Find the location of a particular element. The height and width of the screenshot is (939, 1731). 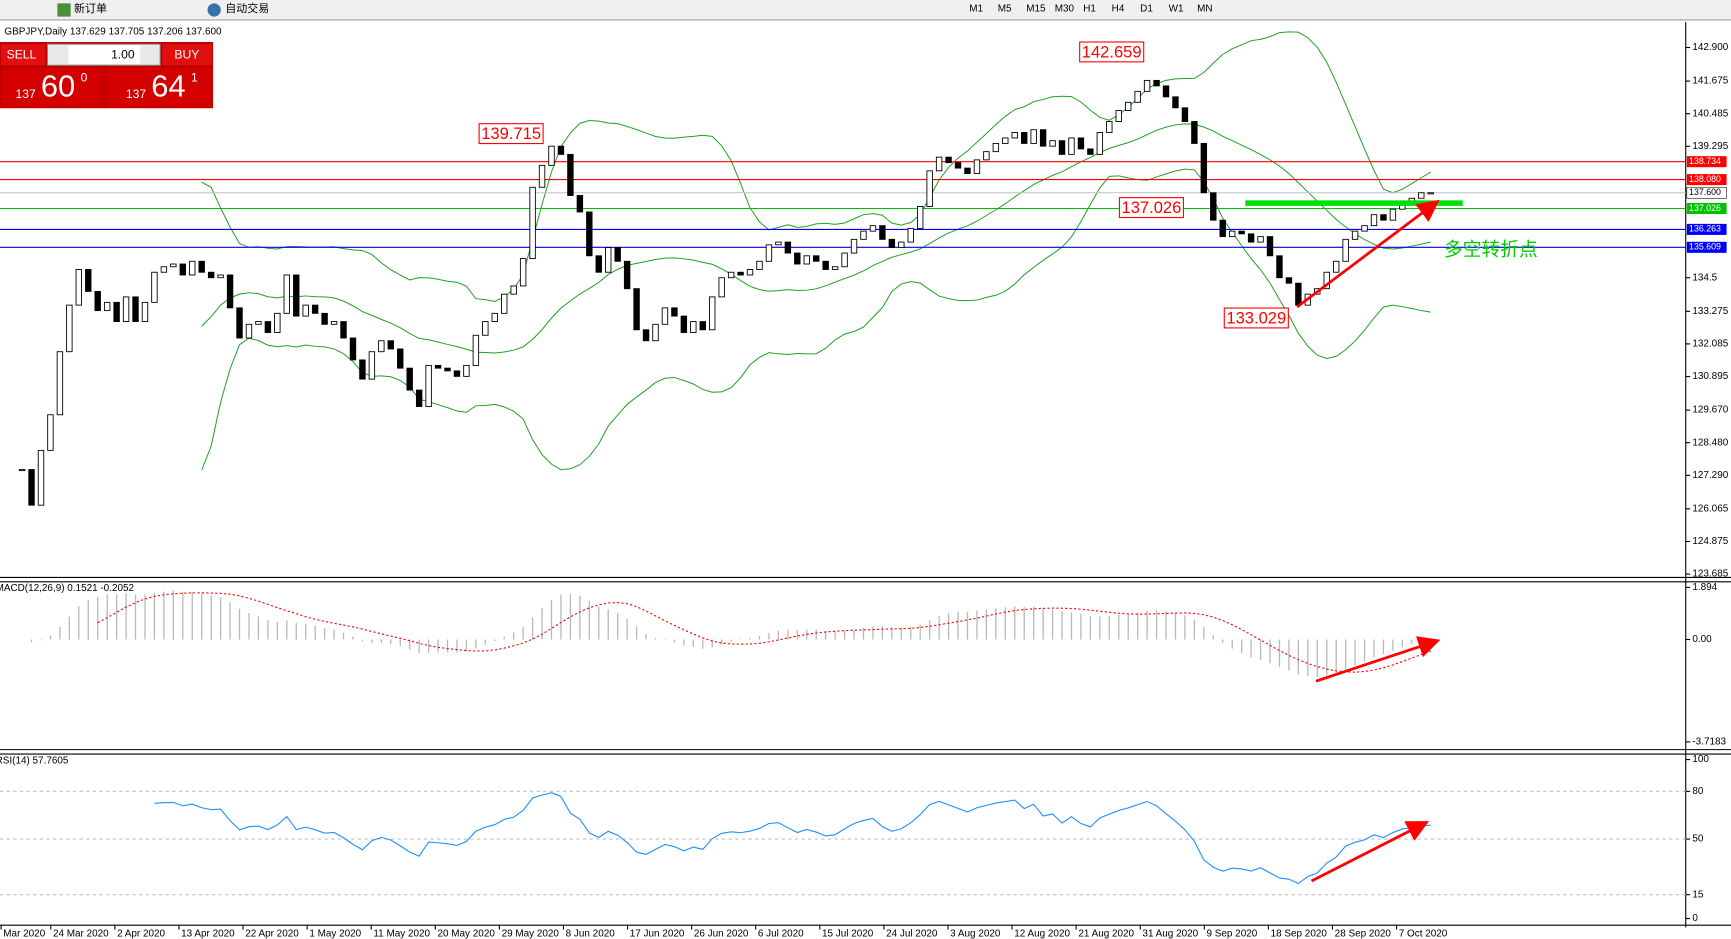

annotation: 139.715 is located at coordinates (511, 133).